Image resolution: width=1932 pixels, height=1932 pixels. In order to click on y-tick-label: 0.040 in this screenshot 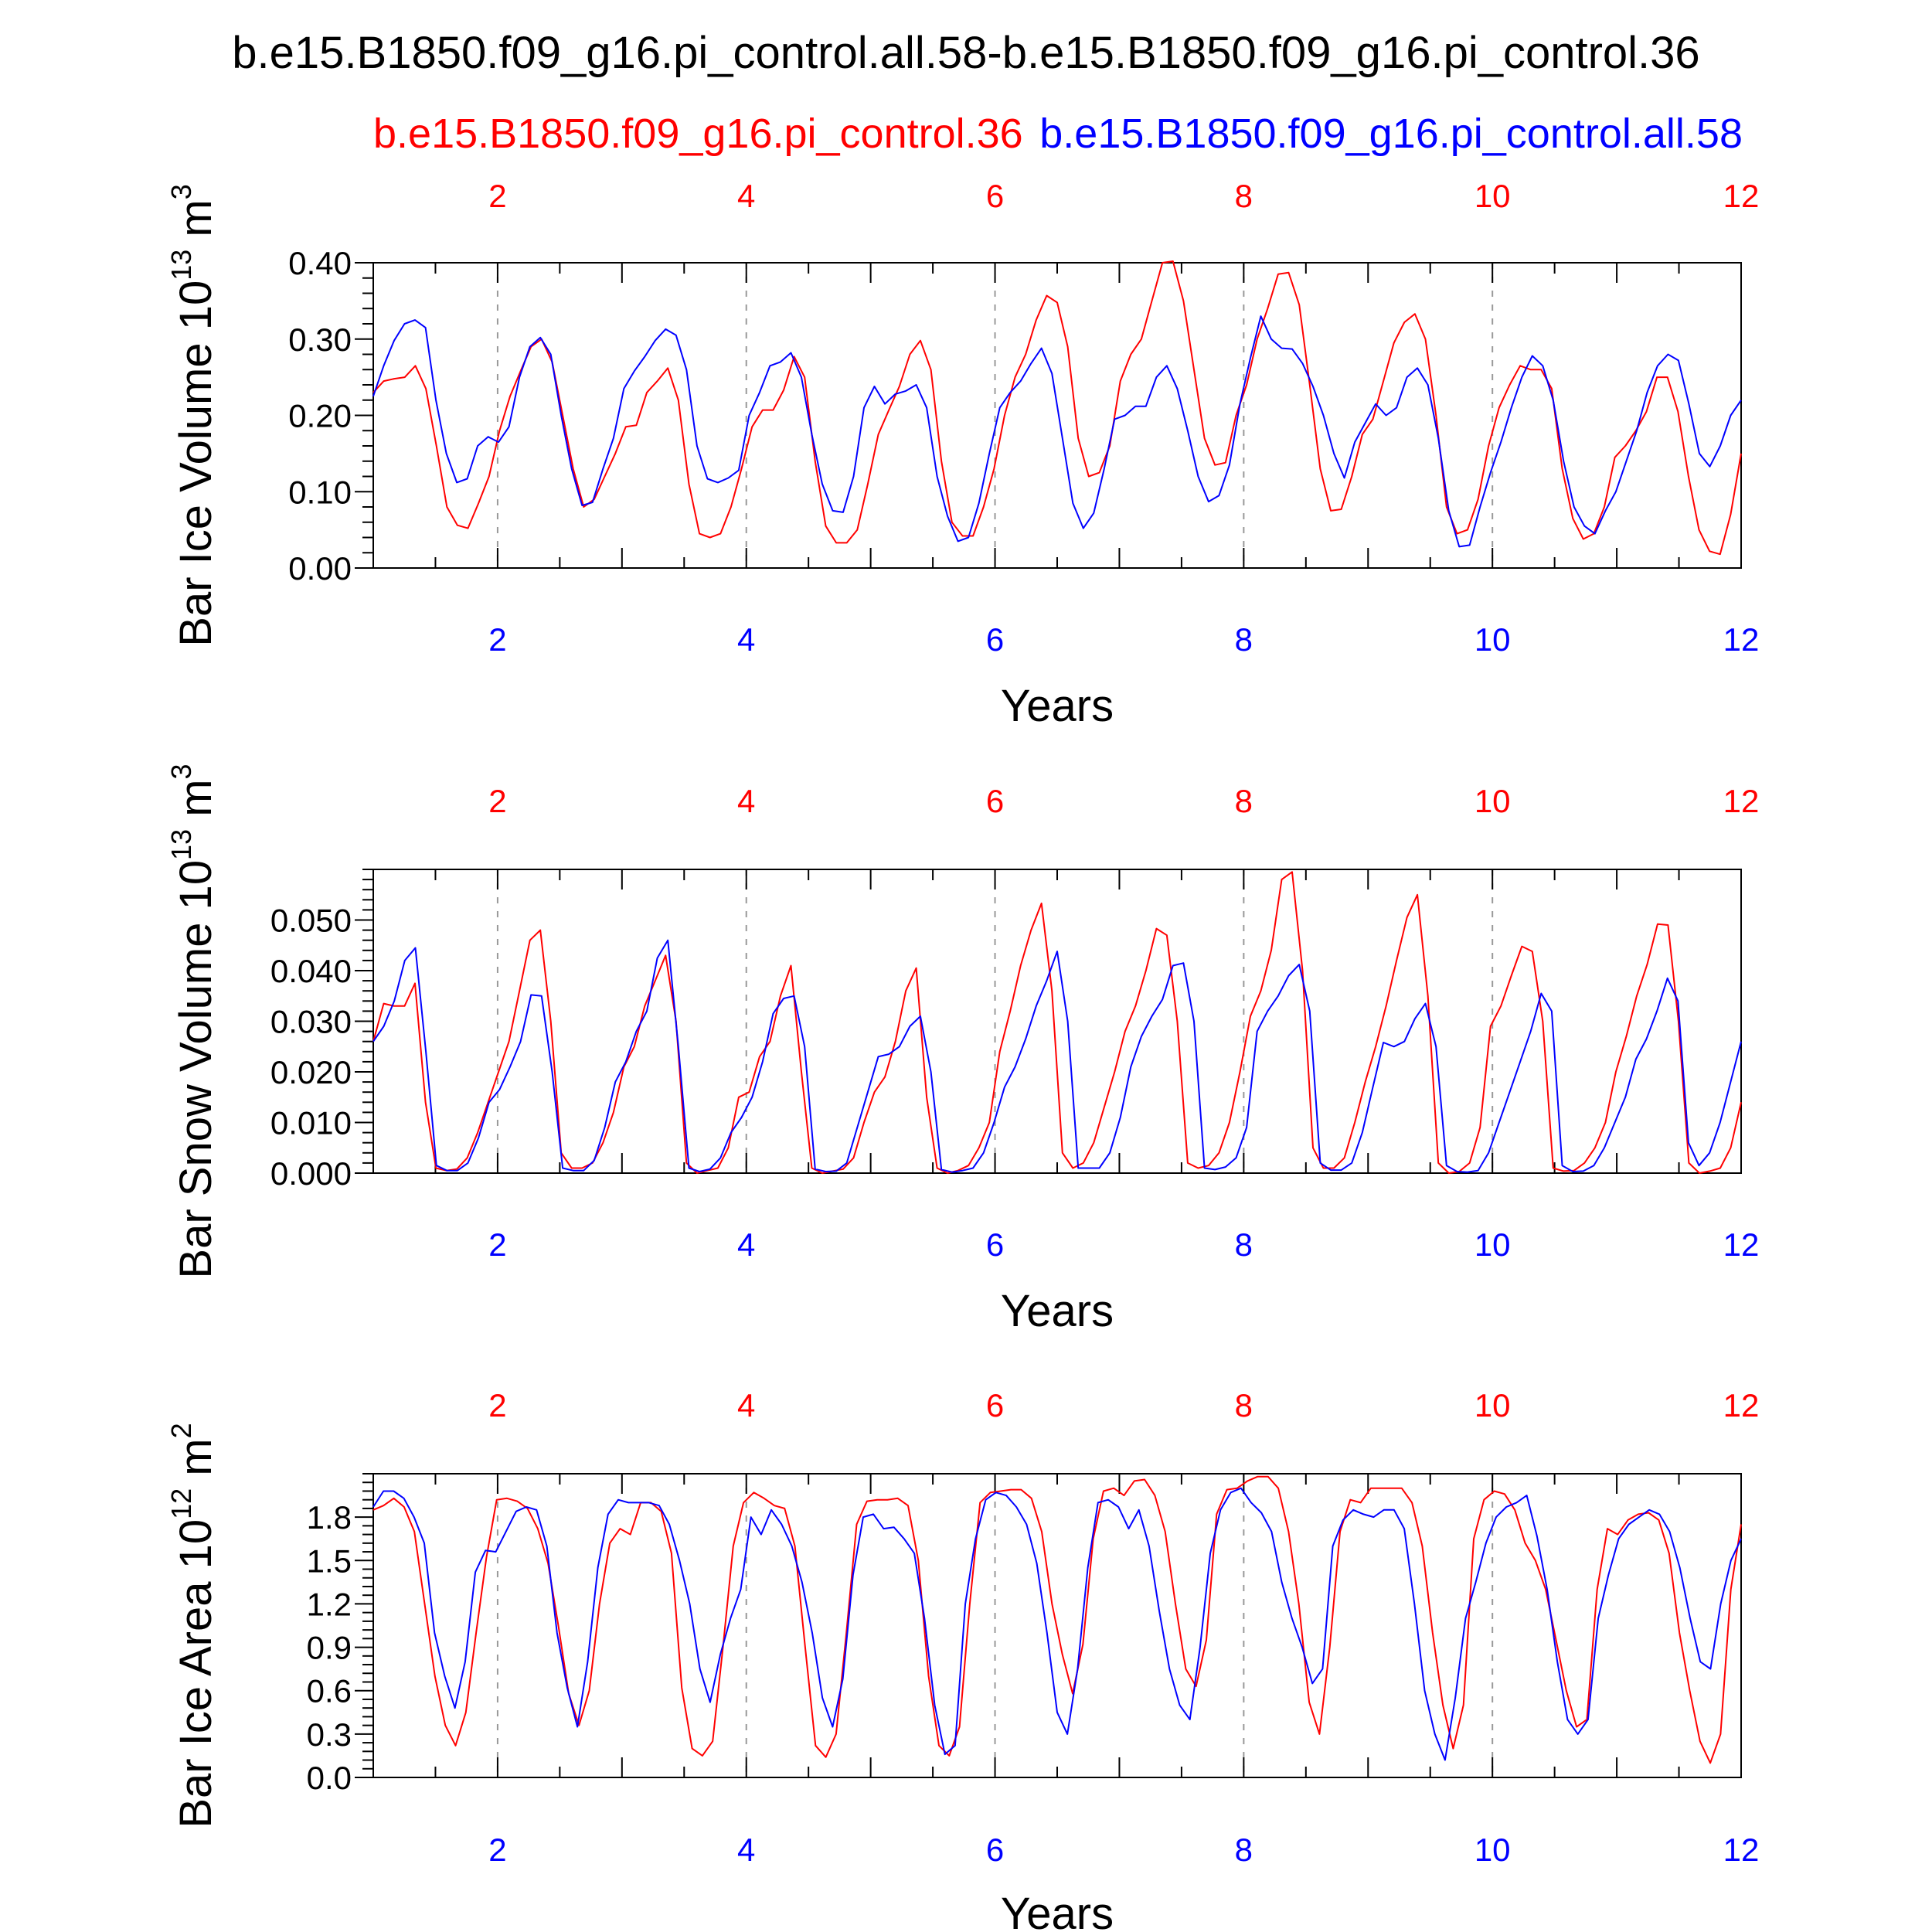, I will do `click(311, 971)`.